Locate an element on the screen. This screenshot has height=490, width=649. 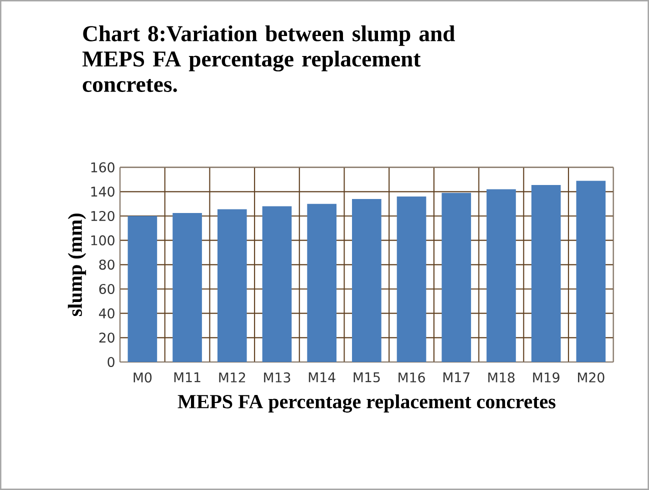
y-tick-label: 40 is located at coordinates (106, 313).